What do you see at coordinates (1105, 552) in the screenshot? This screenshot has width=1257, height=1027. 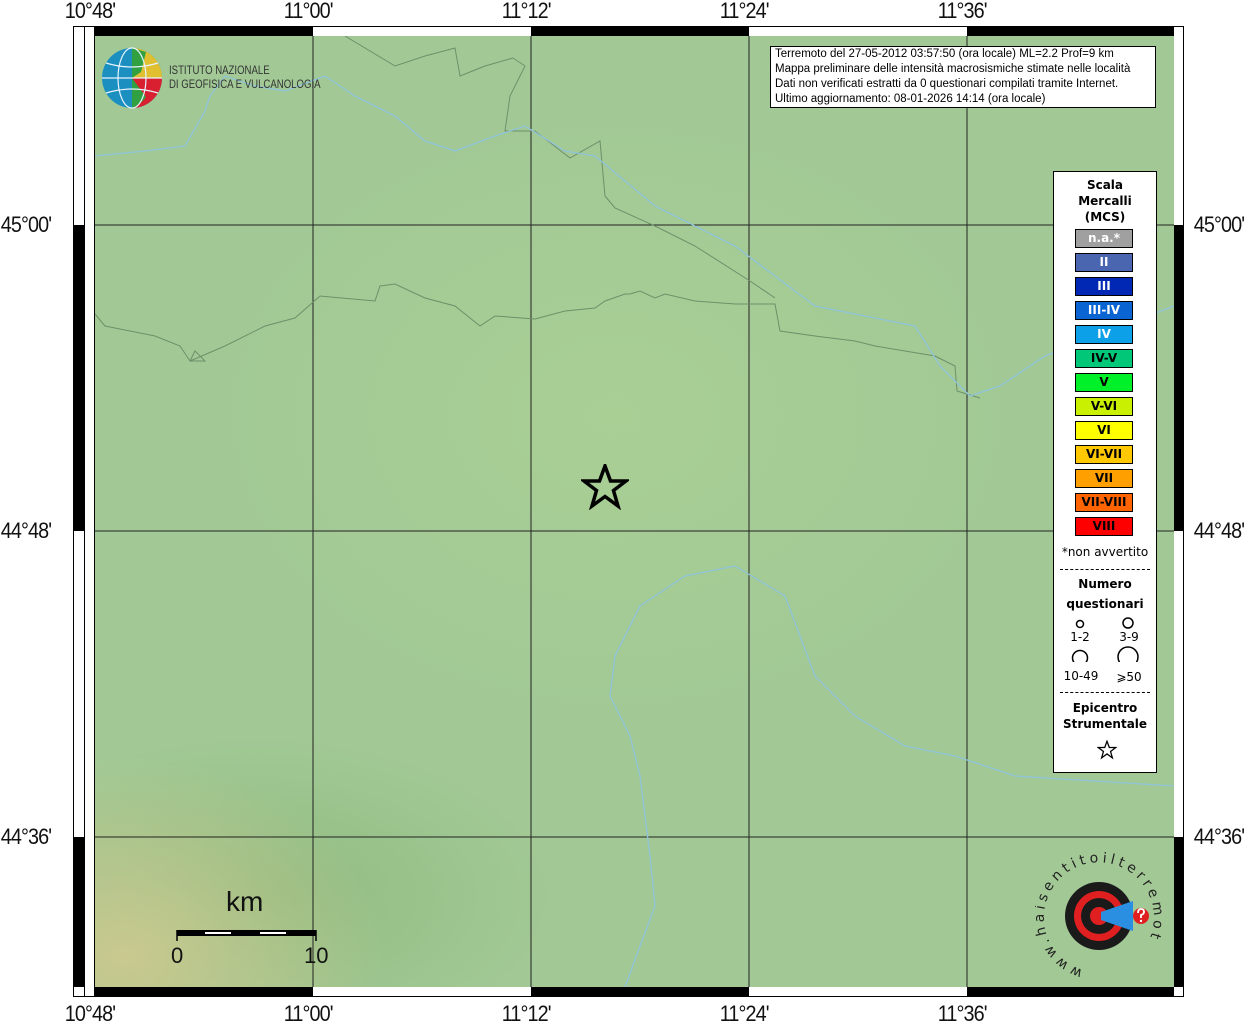 I see `legend-footnote: *non avvertito` at bounding box center [1105, 552].